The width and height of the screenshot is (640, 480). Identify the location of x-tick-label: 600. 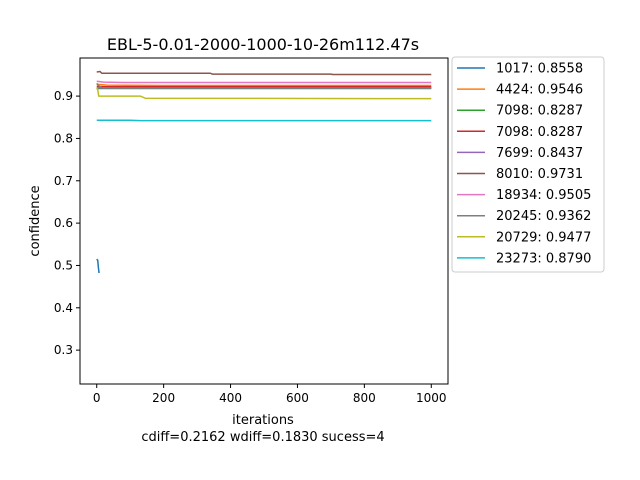
(297, 398).